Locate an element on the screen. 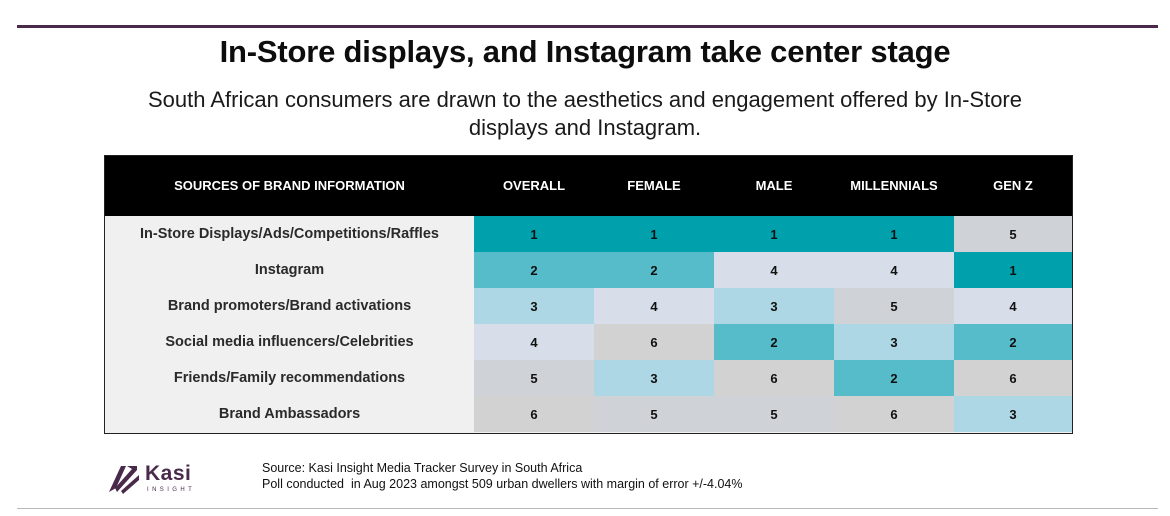 The image size is (1170, 516). rank-cell-male: 4 is located at coordinates (774, 270).